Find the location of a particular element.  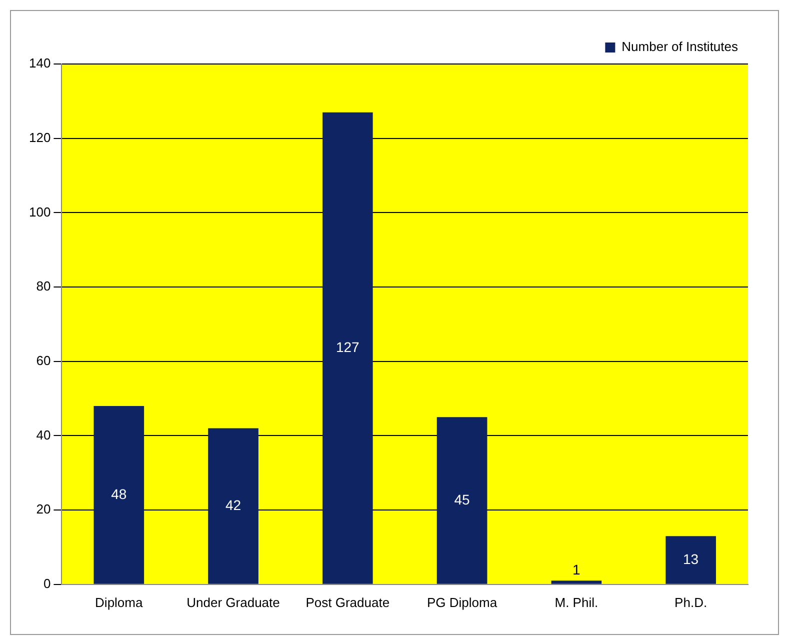

y-tick-label: 0 is located at coordinates (47, 583).